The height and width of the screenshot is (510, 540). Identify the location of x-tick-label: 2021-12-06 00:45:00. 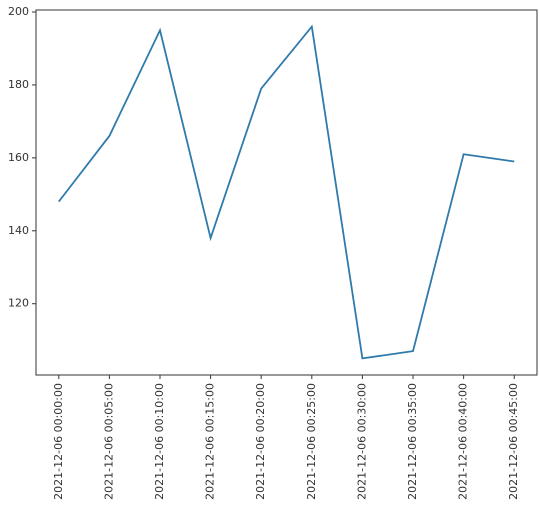
(513, 441).